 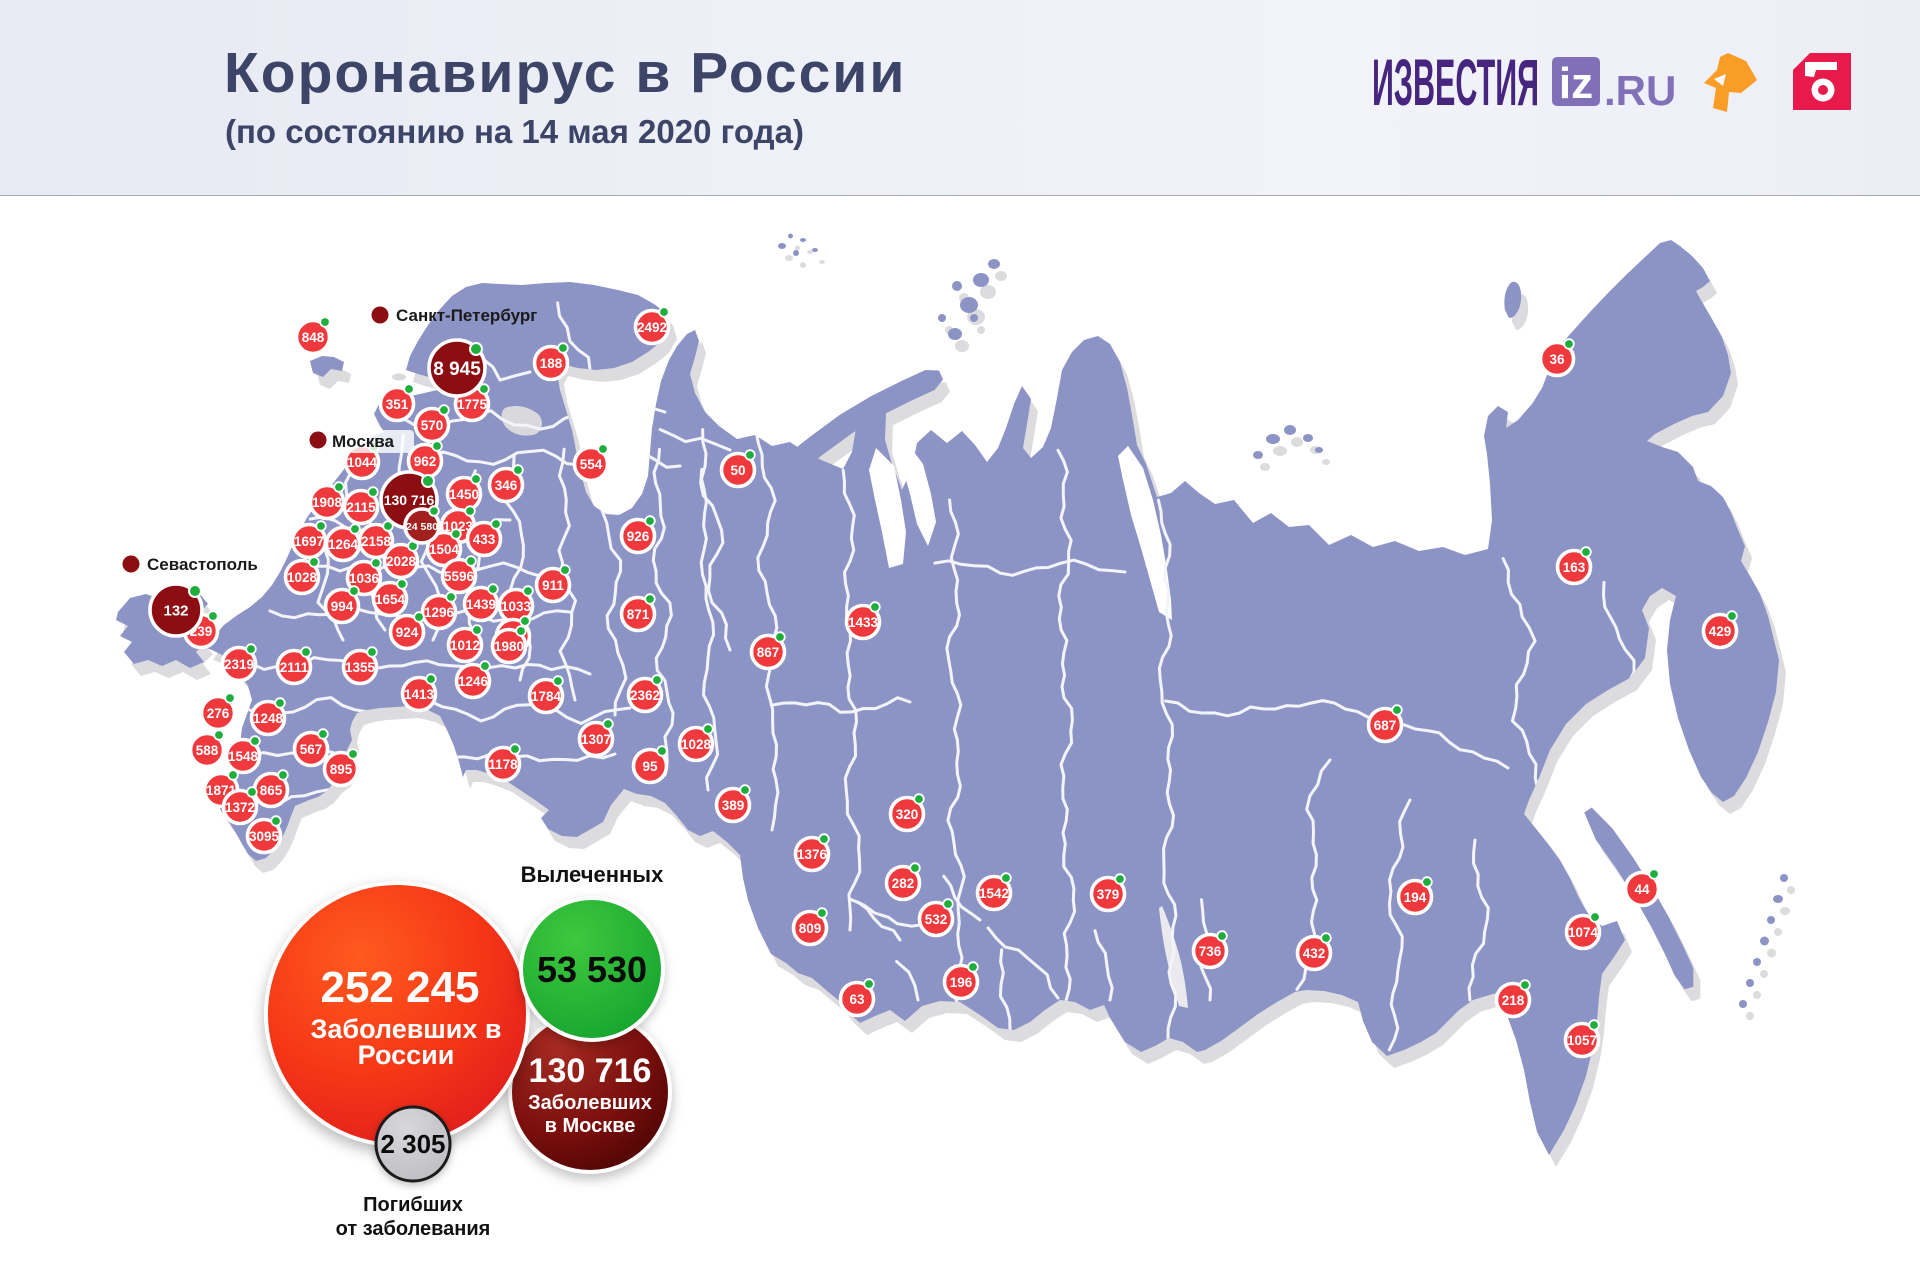 What do you see at coordinates (1415, 897) in the screenshot?
I see `svg-text: 194` at bounding box center [1415, 897].